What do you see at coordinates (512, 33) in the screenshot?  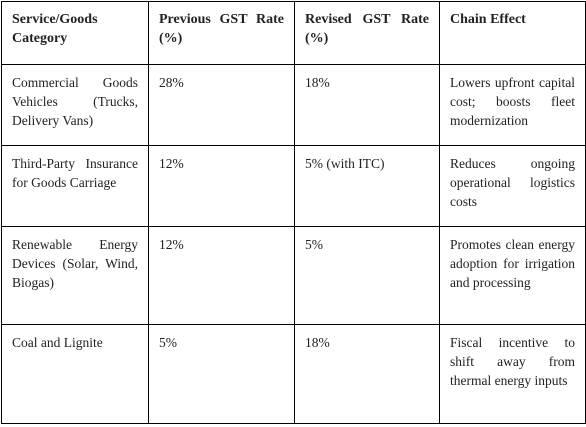 I see `header-chain-effect: Chain Effect` at bounding box center [512, 33].